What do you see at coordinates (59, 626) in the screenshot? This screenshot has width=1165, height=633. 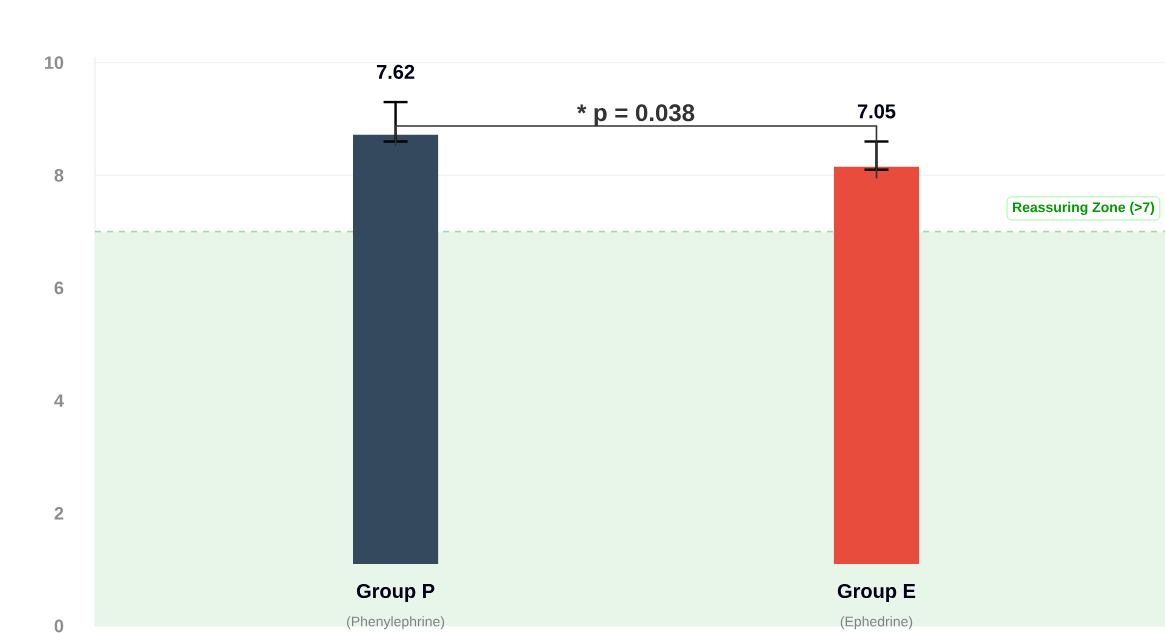 I see `y-tick-label: 0` at bounding box center [59, 626].